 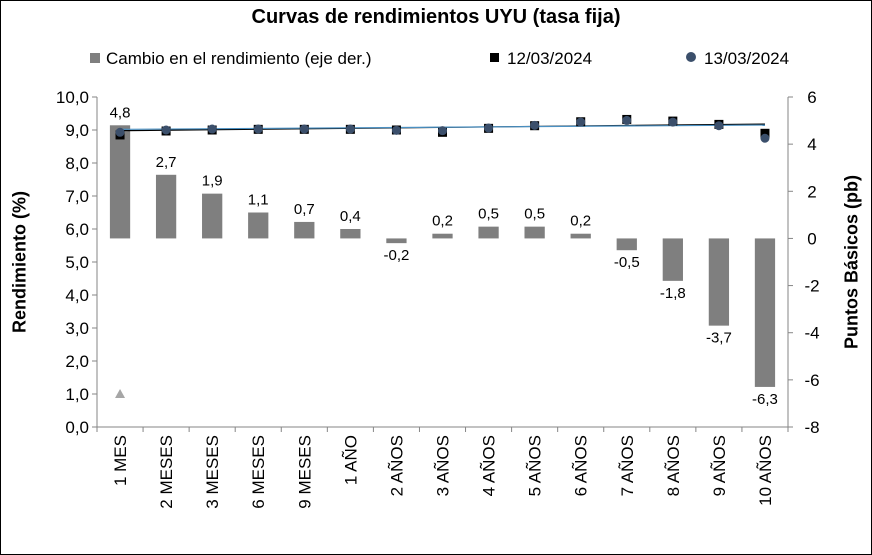 What do you see at coordinates (77, 361) in the screenshot?
I see `y-left-tick-label: 2,0` at bounding box center [77, 361].